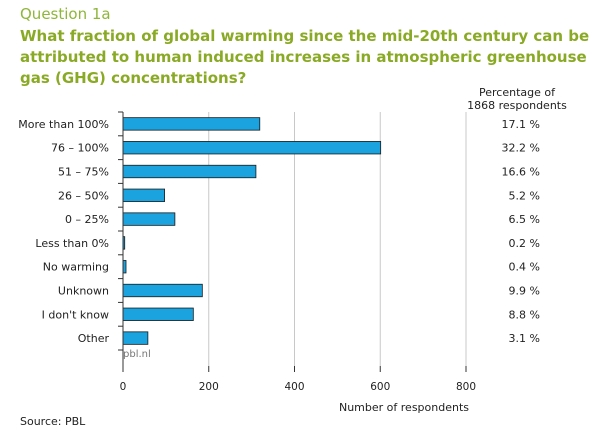 This screenshot has height=435, width=613. I want to click on x-axis-label: Number of respondents, so click(404, 407).